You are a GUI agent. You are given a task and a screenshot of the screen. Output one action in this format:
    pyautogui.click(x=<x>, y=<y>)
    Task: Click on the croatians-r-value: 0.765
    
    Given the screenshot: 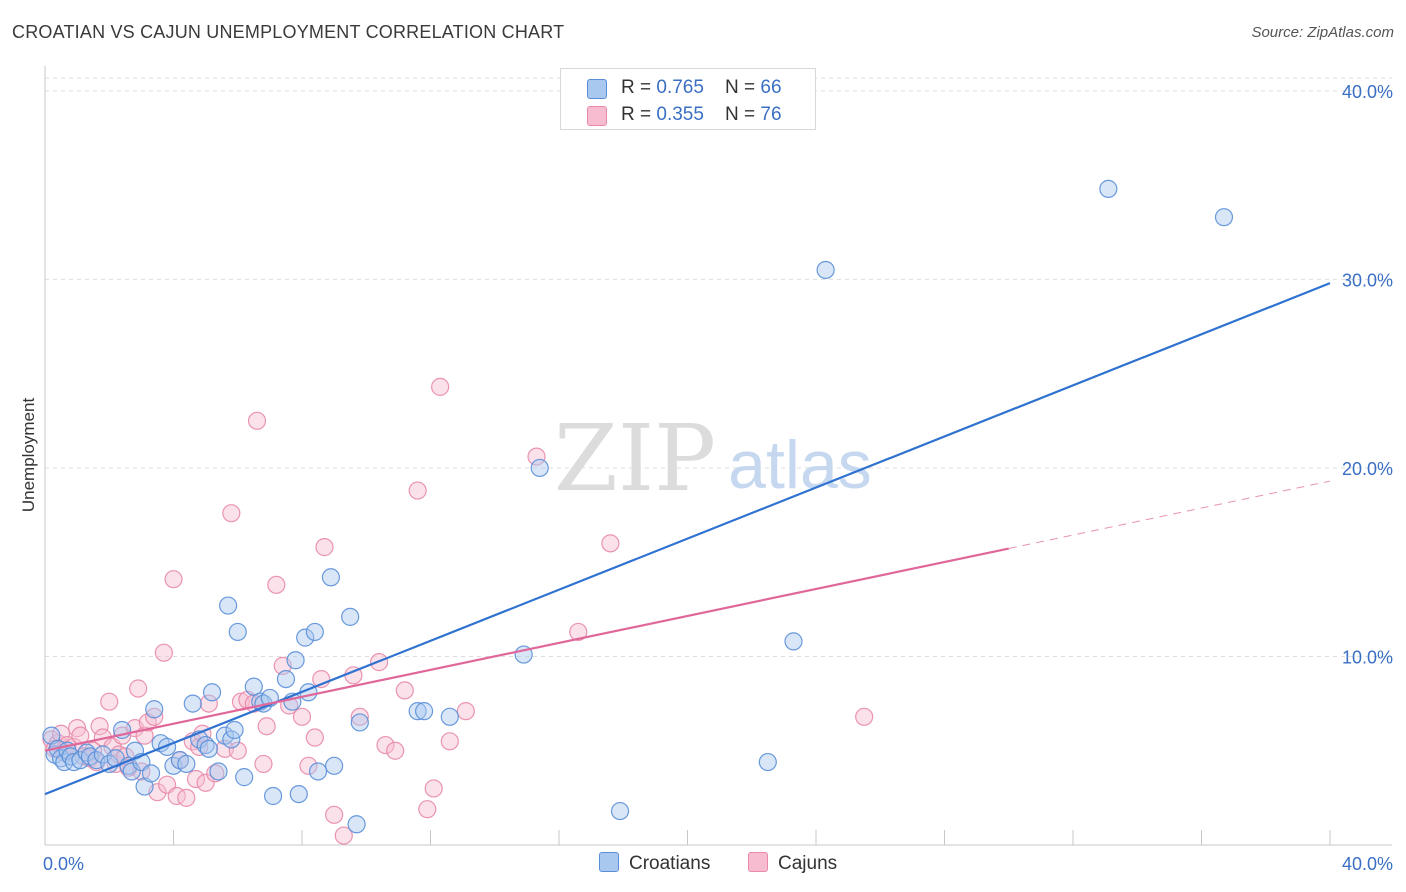 What is the action you would take?
    pyautogui.click(x=680, y=87)
    